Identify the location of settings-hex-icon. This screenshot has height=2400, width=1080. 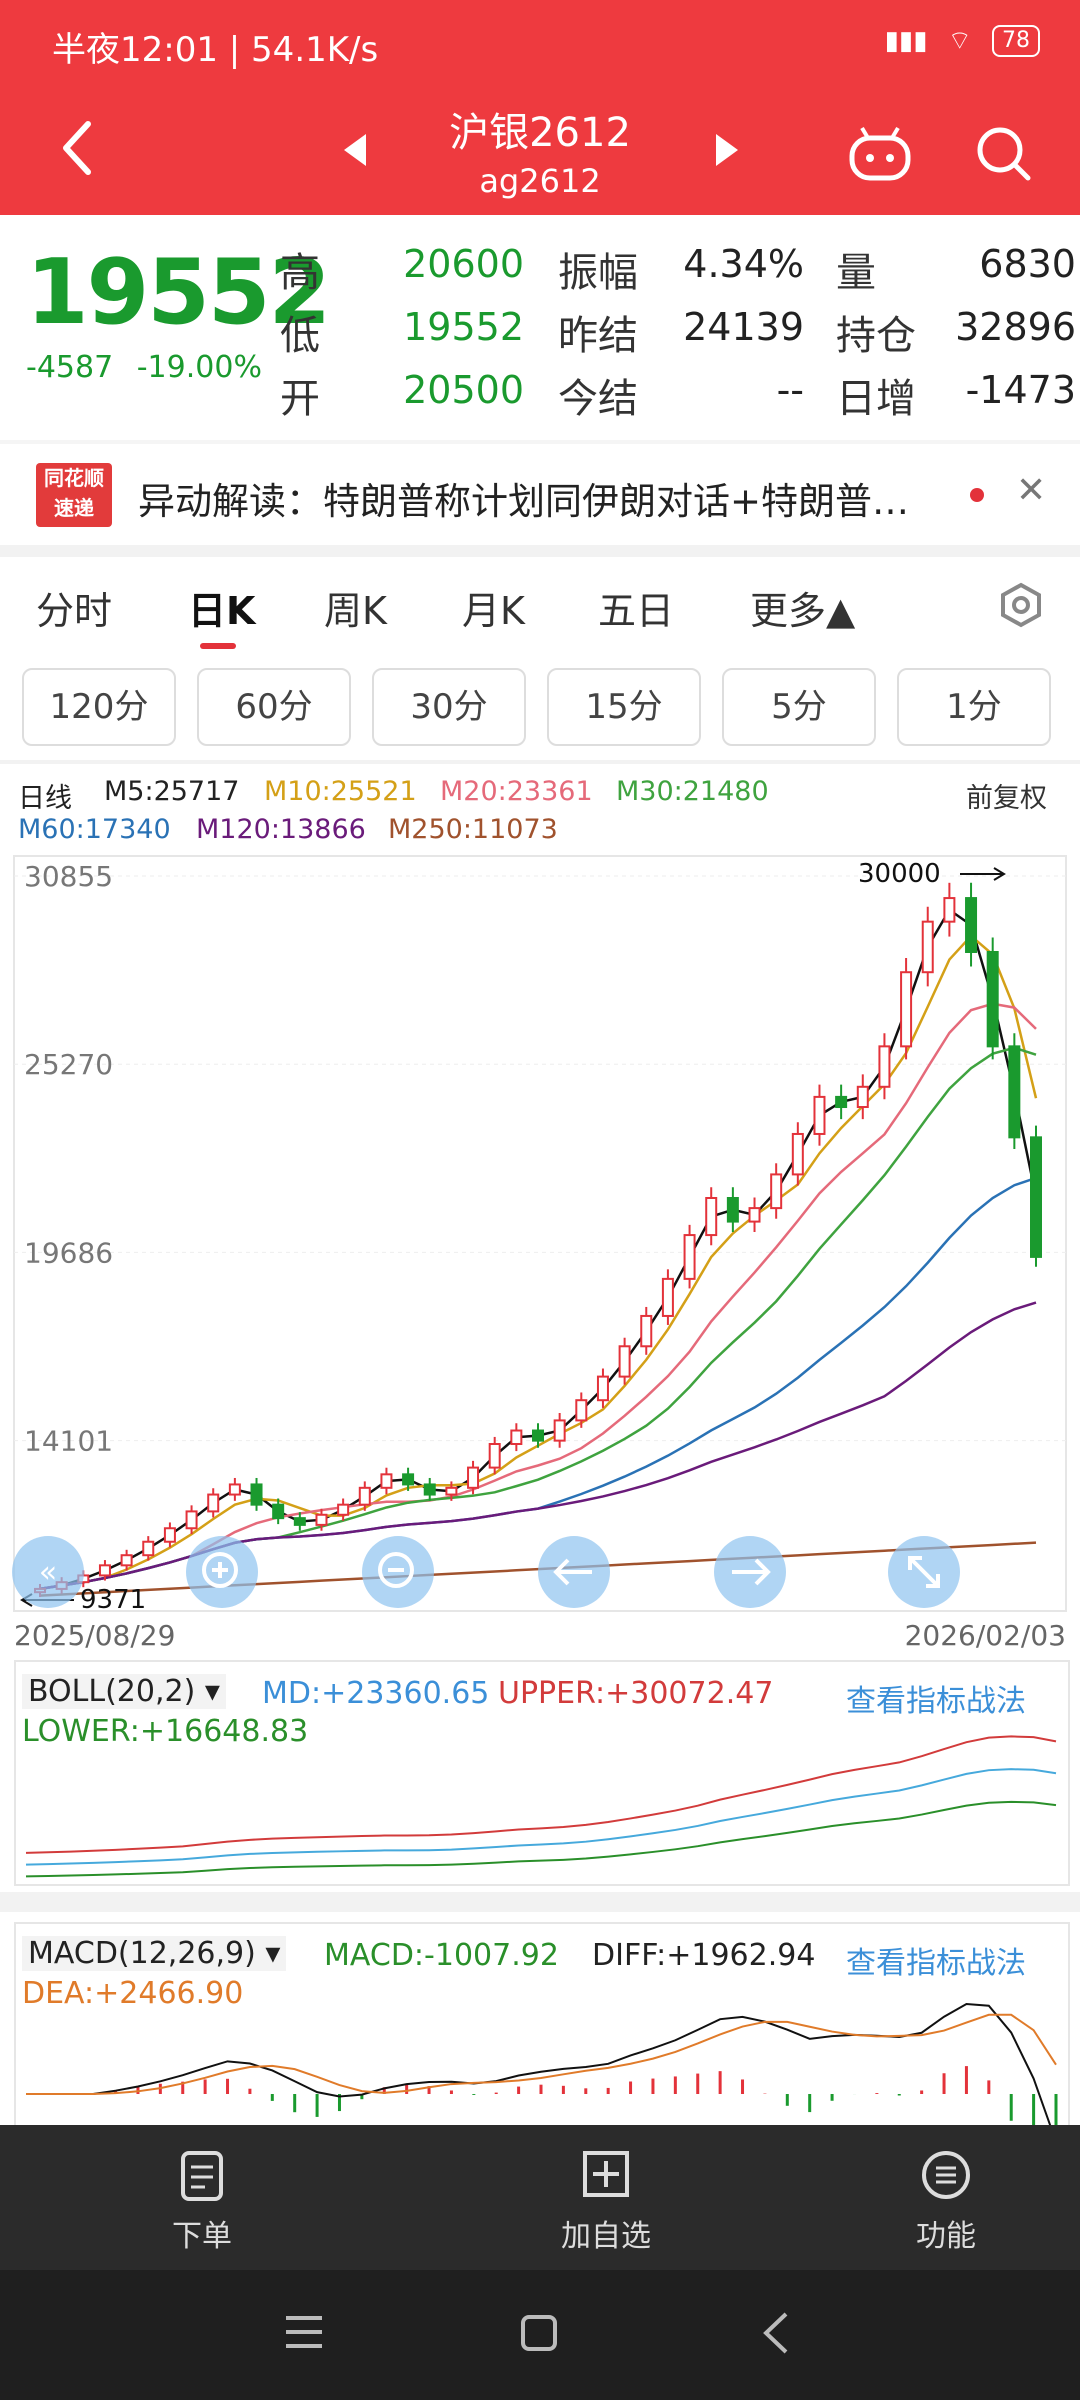
(1021, 605).